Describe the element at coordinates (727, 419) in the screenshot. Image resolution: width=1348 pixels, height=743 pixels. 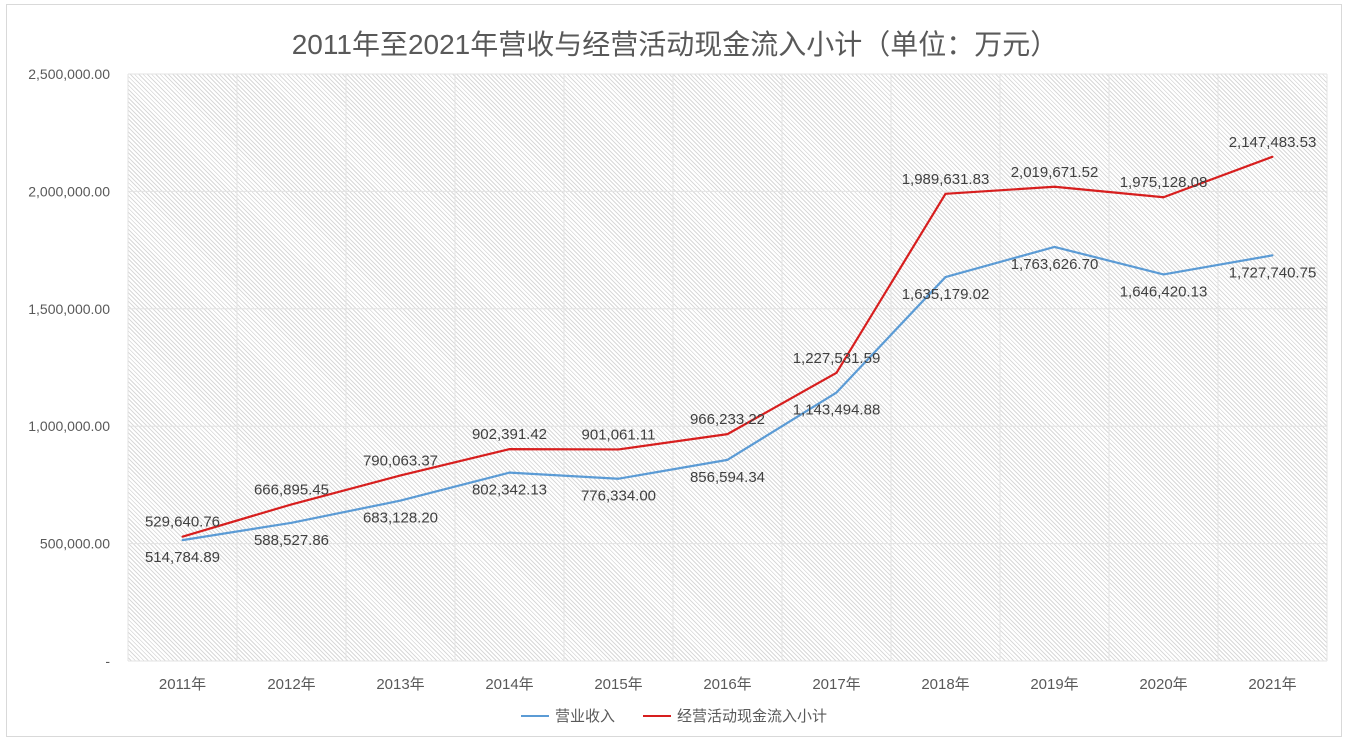
I see `data-label: 966,233.22` at that location.